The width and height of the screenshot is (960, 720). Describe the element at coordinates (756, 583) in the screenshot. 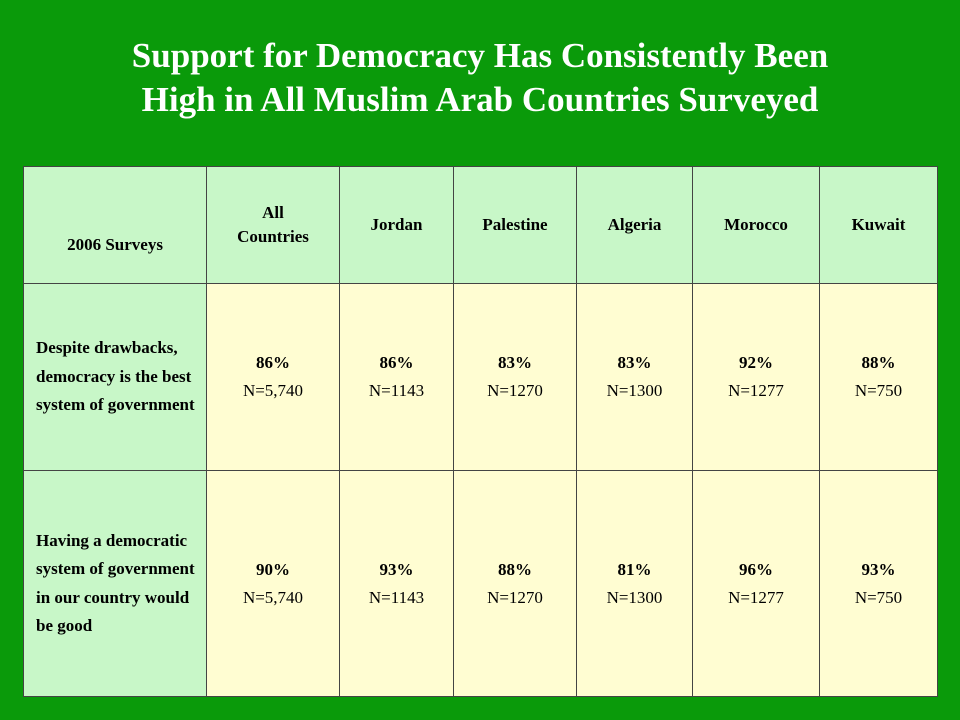

I see `table-cell: 96% N=1277` at that location.